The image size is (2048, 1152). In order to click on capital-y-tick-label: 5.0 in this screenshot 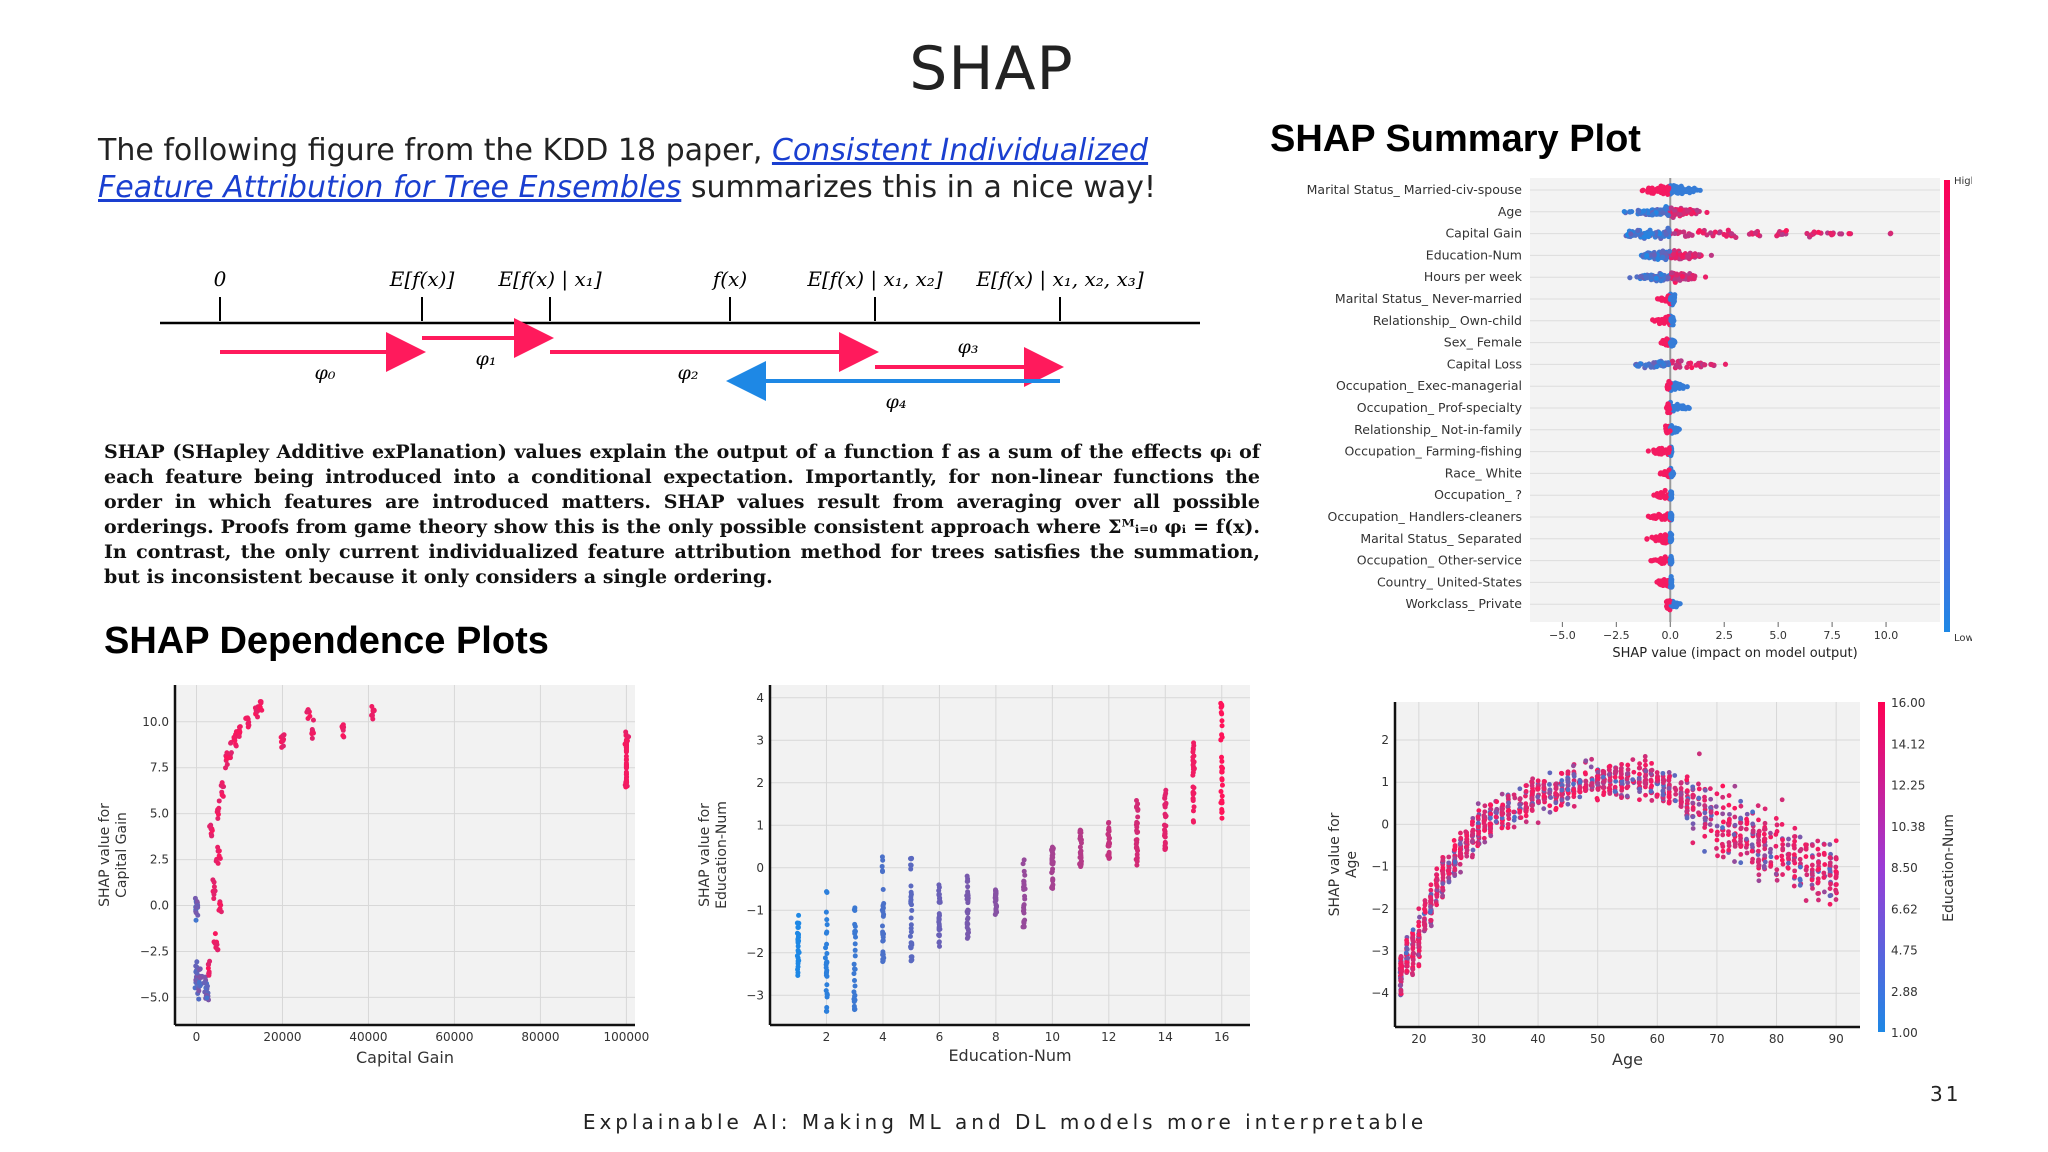, I will do `click(159, 814)`.